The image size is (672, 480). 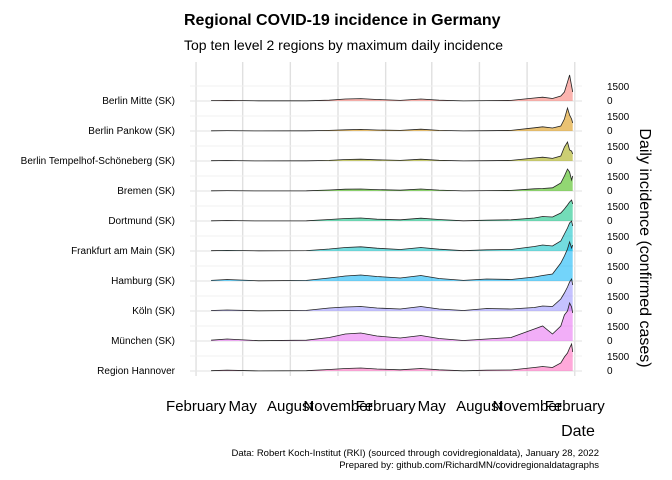 I want to click on ridge-row: Bremen (SK) 1500 0, so click(x=373, y=182).